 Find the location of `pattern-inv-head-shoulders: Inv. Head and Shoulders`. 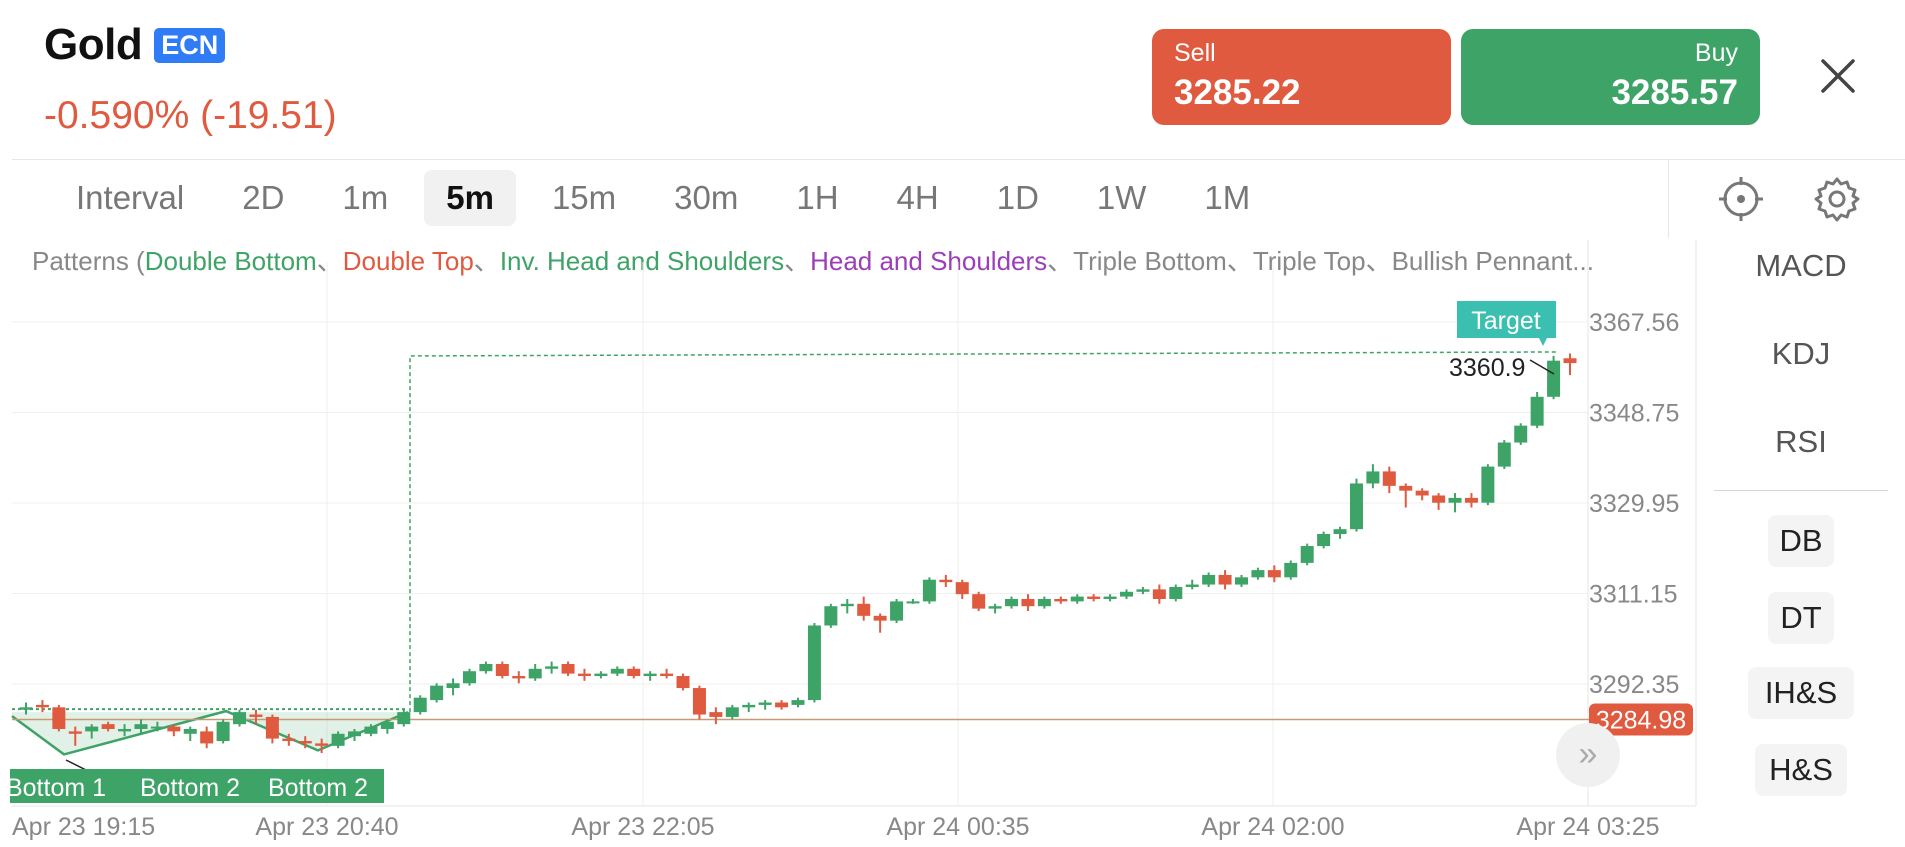

pattern-inv-head-shoulders: Inv. Head and Shoulders is located at coordinates (642, 261).